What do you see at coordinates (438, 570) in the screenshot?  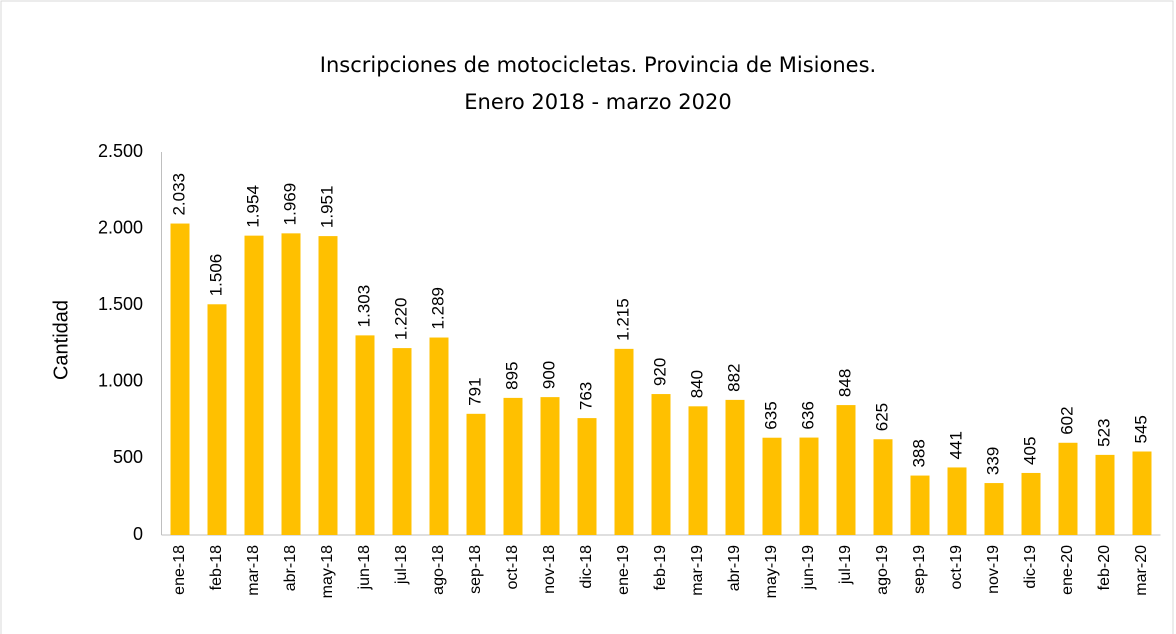 I see `x-tick-label: ago-18` at bounding box center [438, 570].